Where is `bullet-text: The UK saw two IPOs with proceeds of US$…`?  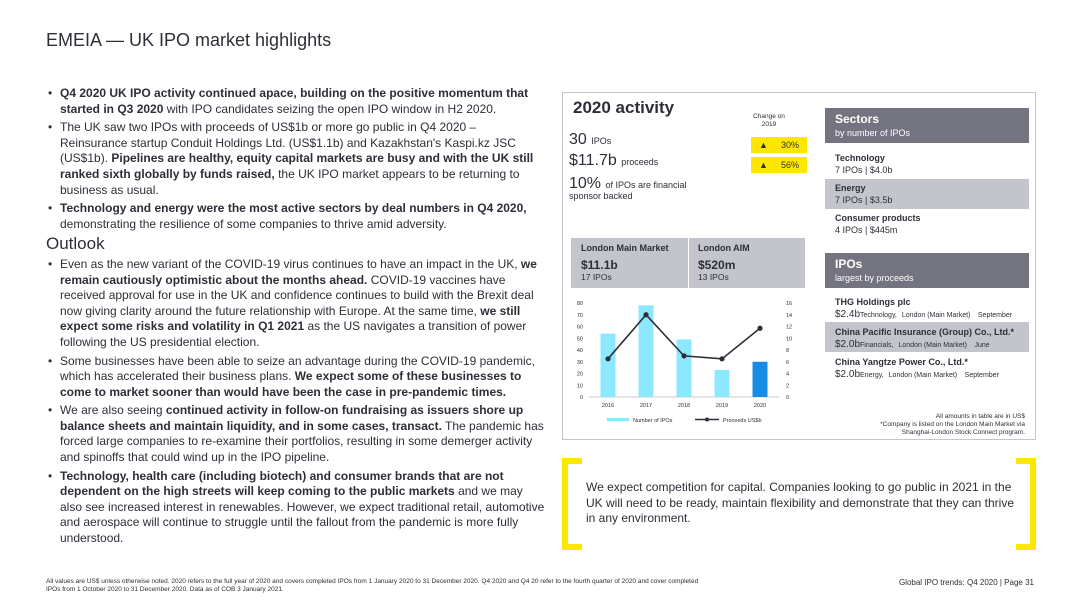
bullet-text: The UK saw two IPOs with proceeds of US$… is located at coordinates (288, 143).